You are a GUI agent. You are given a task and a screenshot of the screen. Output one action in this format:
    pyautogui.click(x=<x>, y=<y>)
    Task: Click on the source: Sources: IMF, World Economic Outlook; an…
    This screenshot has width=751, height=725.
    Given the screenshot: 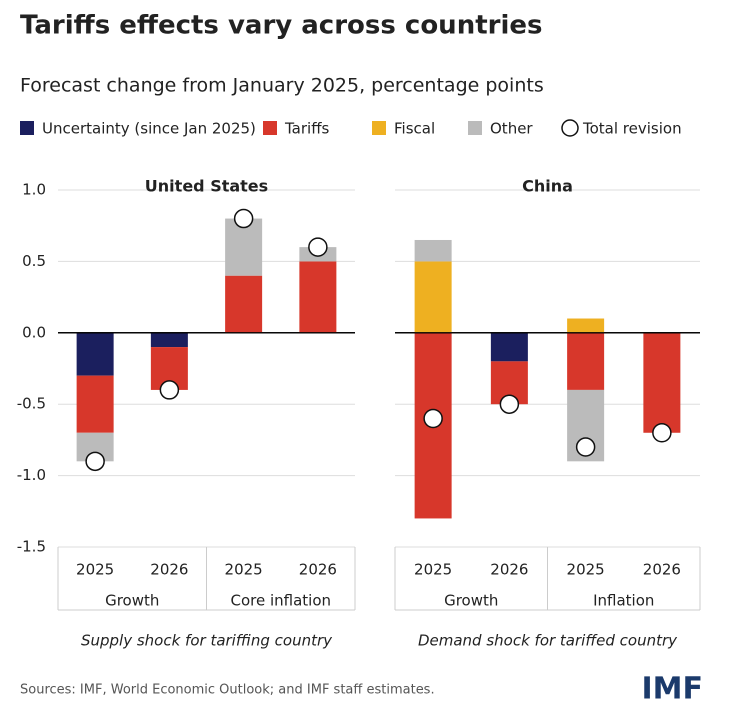 What is the action you would take?
    pyautogui.click(x=227, y=690)
    